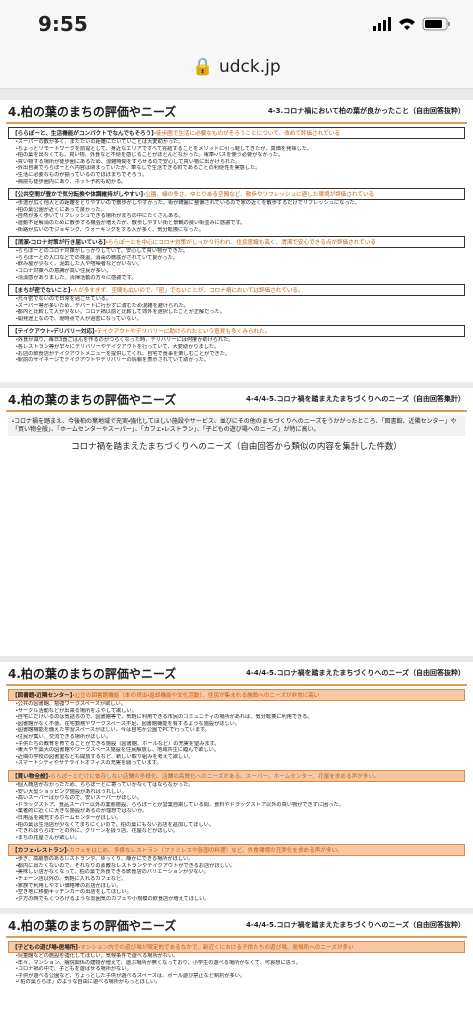  I want to click on item: ・空き地に移動キッチンカーの出店をしてほしい。, so click(74, 892).